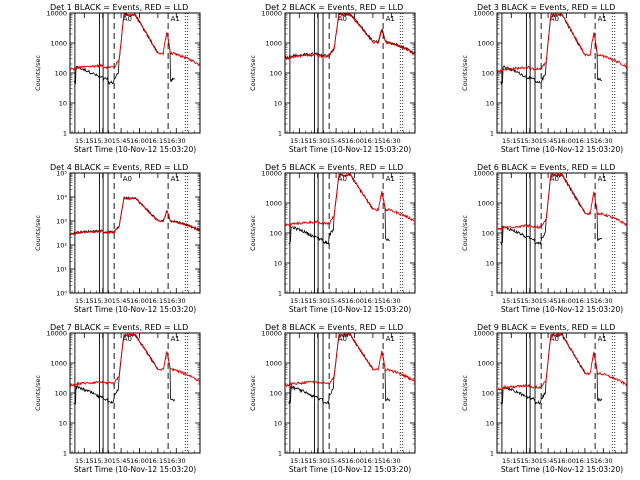  I want to click on panel-title: Det 2 BLACK = Events, RED = LLD, so click(334, 7).